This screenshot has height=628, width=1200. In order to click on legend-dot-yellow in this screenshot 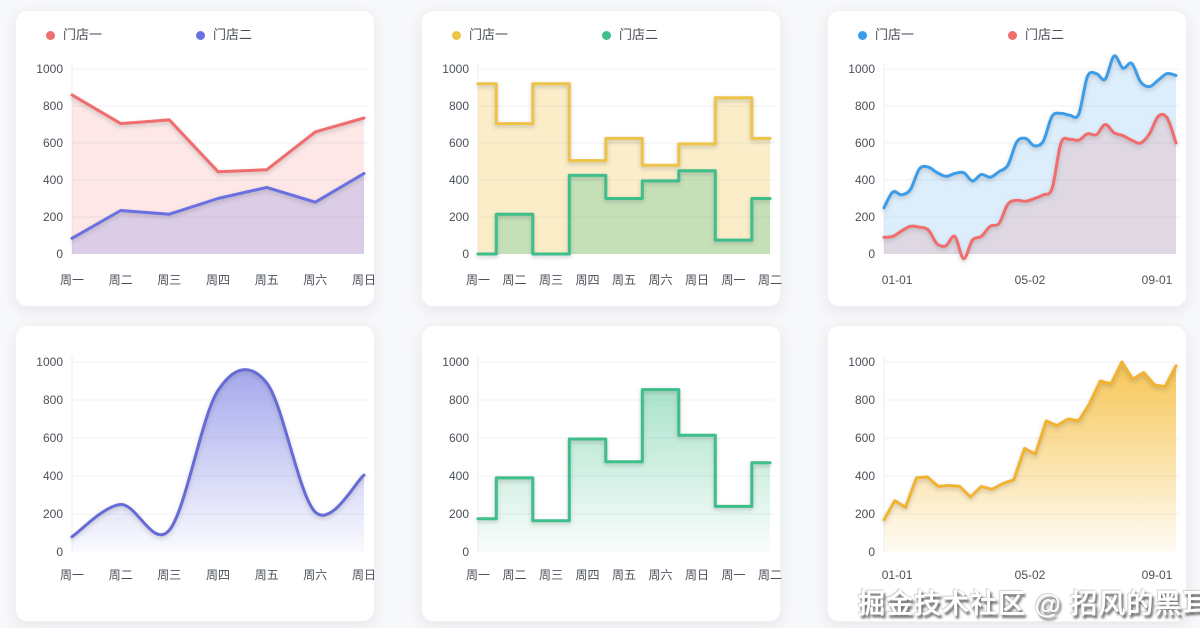, I will do `click(456, 35)`.